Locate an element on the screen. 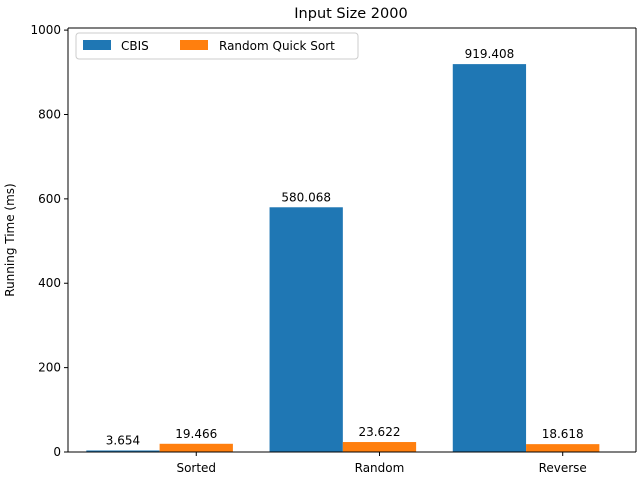 Image resolution: width=640 pixels, height=484 pixels. data-label: 19.466 is located at coordinates (196, 434).